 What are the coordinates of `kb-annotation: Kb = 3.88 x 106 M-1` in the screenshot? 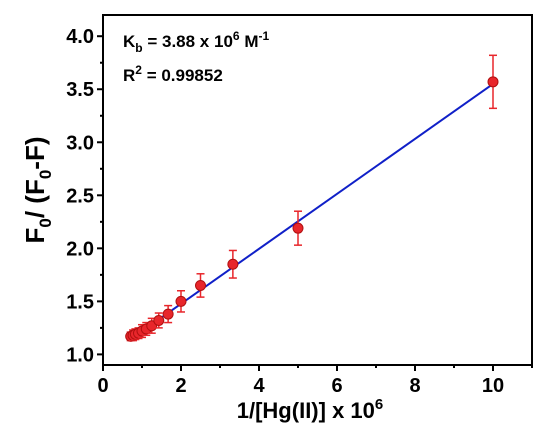 It's located at (196, 42).